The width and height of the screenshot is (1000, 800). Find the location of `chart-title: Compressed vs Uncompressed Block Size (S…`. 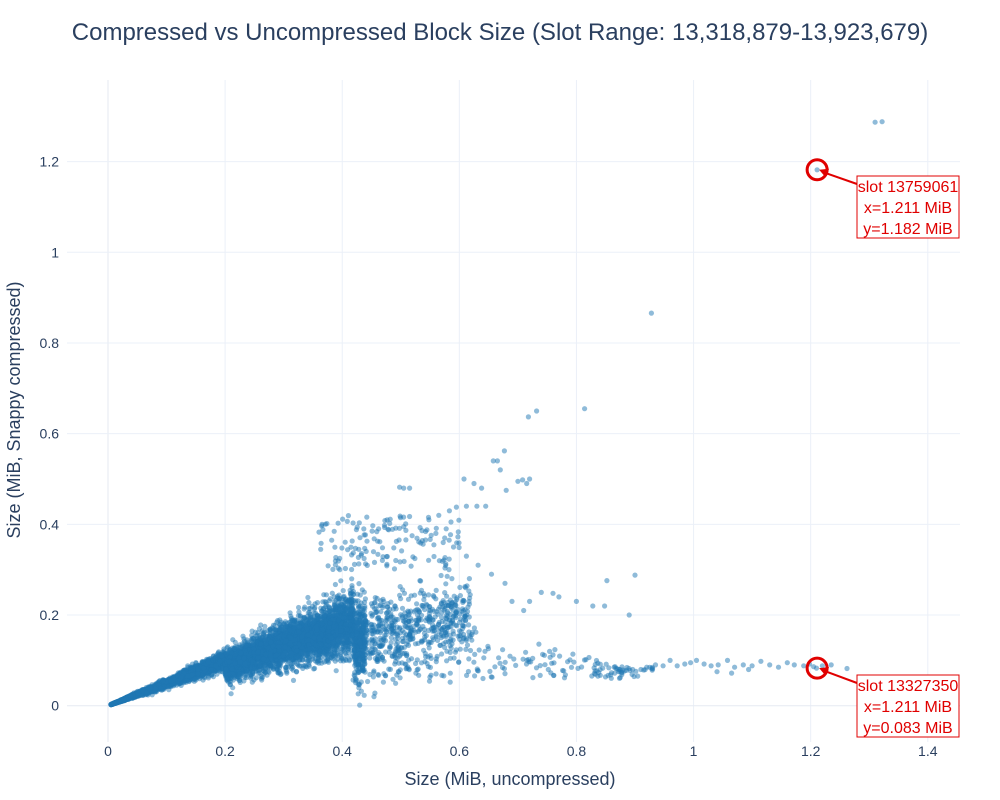

chart-title: Compressed vs Uncompressed Block Size (S… is located at coordinates (500, 32).